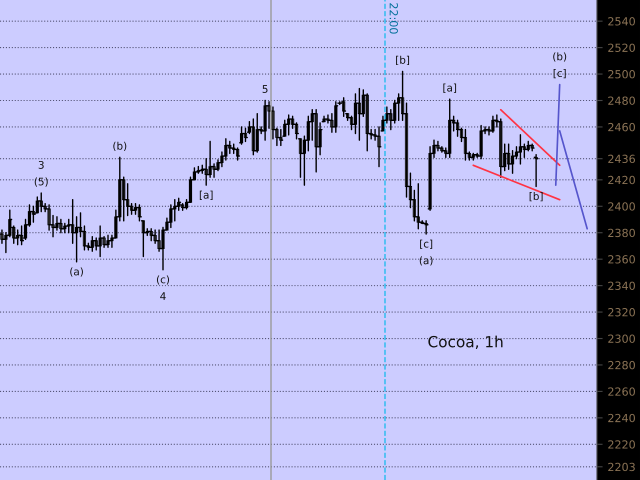 This screenshot has width=640, height=480. Describe the element at coordinates (41, 164) in the screenshot. I see `annotation: 3` at that location.